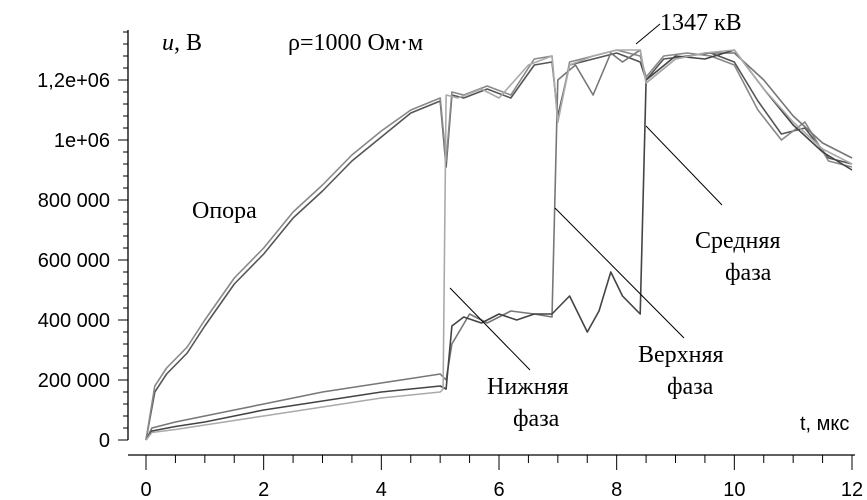 This screenshot has width=867, height=500. What do you see at coordinates (74, 381) in the screenshot?
I see `y-tick-label: 200 000` at bounding box center [74, 381].